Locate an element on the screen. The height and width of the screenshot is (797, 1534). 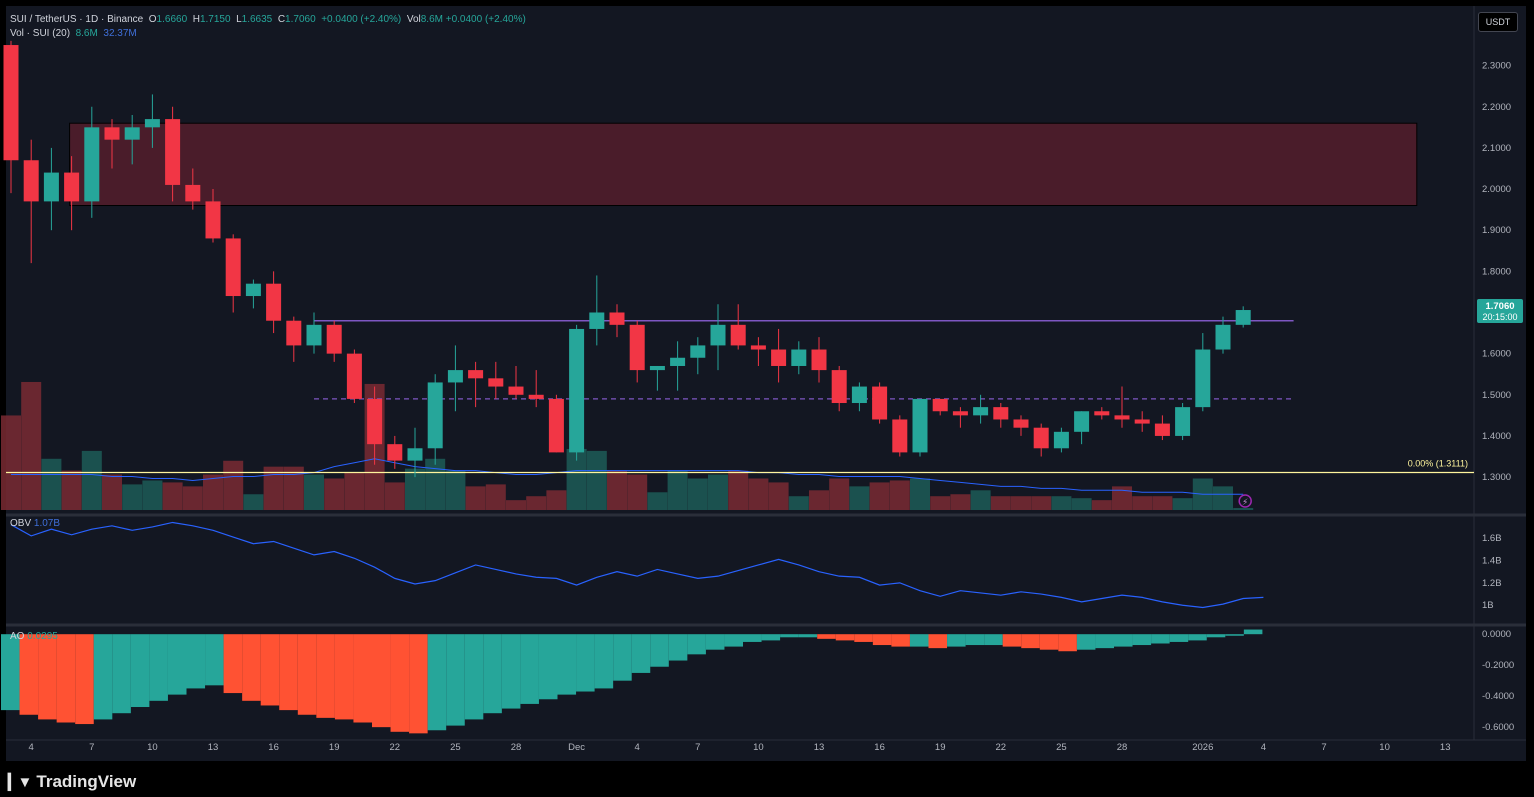
countdown-value: 20:15:00 is located at coordinates (1499, 317).